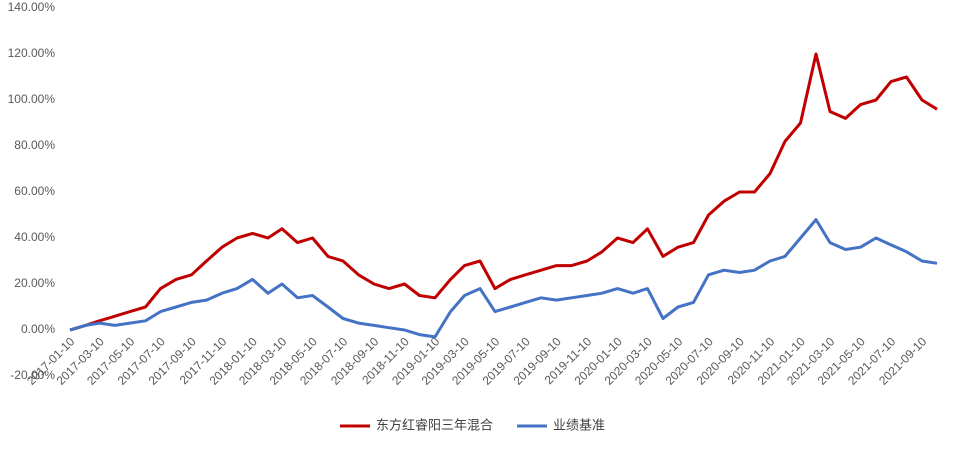 The height and width of the screenshot is (449, 960). I want to click on legend: 东方红睿阳三年混合 业绩基准, so click(472, 424).